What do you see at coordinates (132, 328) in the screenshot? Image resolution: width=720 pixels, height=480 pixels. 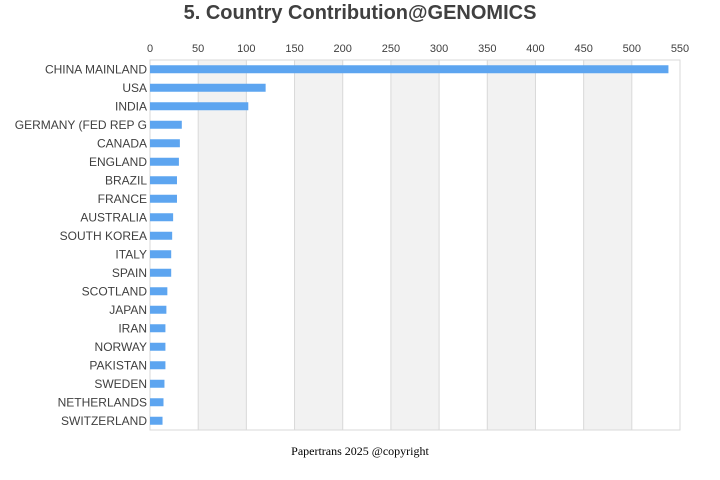 I see `category-label: IRAN` at bounding box center [132, 328].